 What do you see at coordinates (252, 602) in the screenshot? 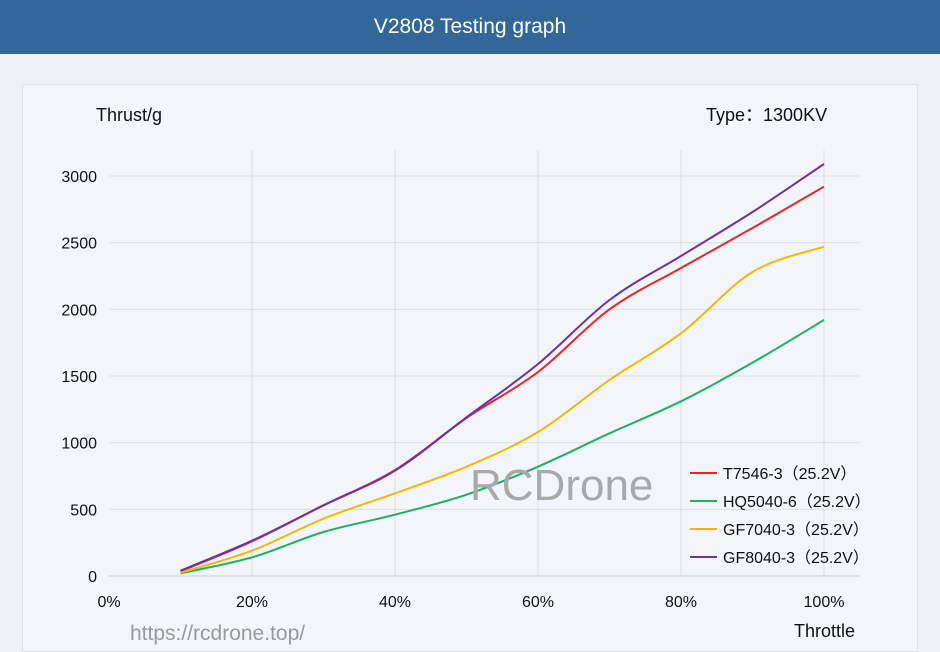
I see `x-tick-label: 20%` at bounding box center [252, 602].